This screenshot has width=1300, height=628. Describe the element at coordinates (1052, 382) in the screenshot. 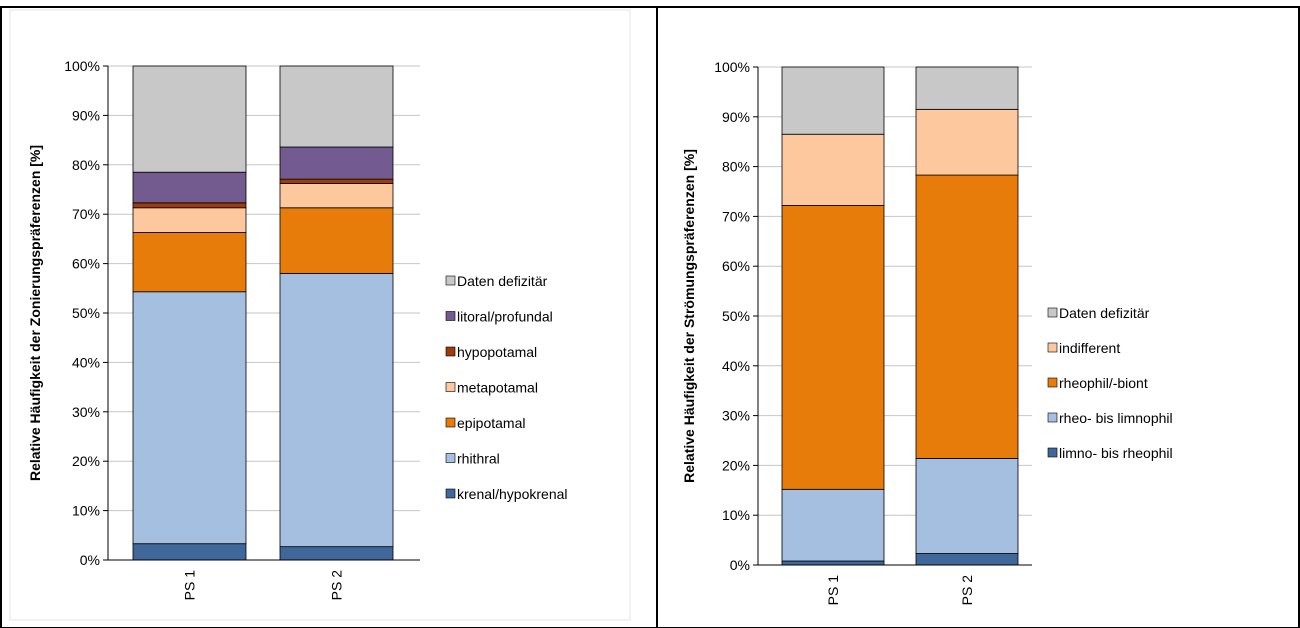

I see `legend-swatch-rheophil-biont` at that location.